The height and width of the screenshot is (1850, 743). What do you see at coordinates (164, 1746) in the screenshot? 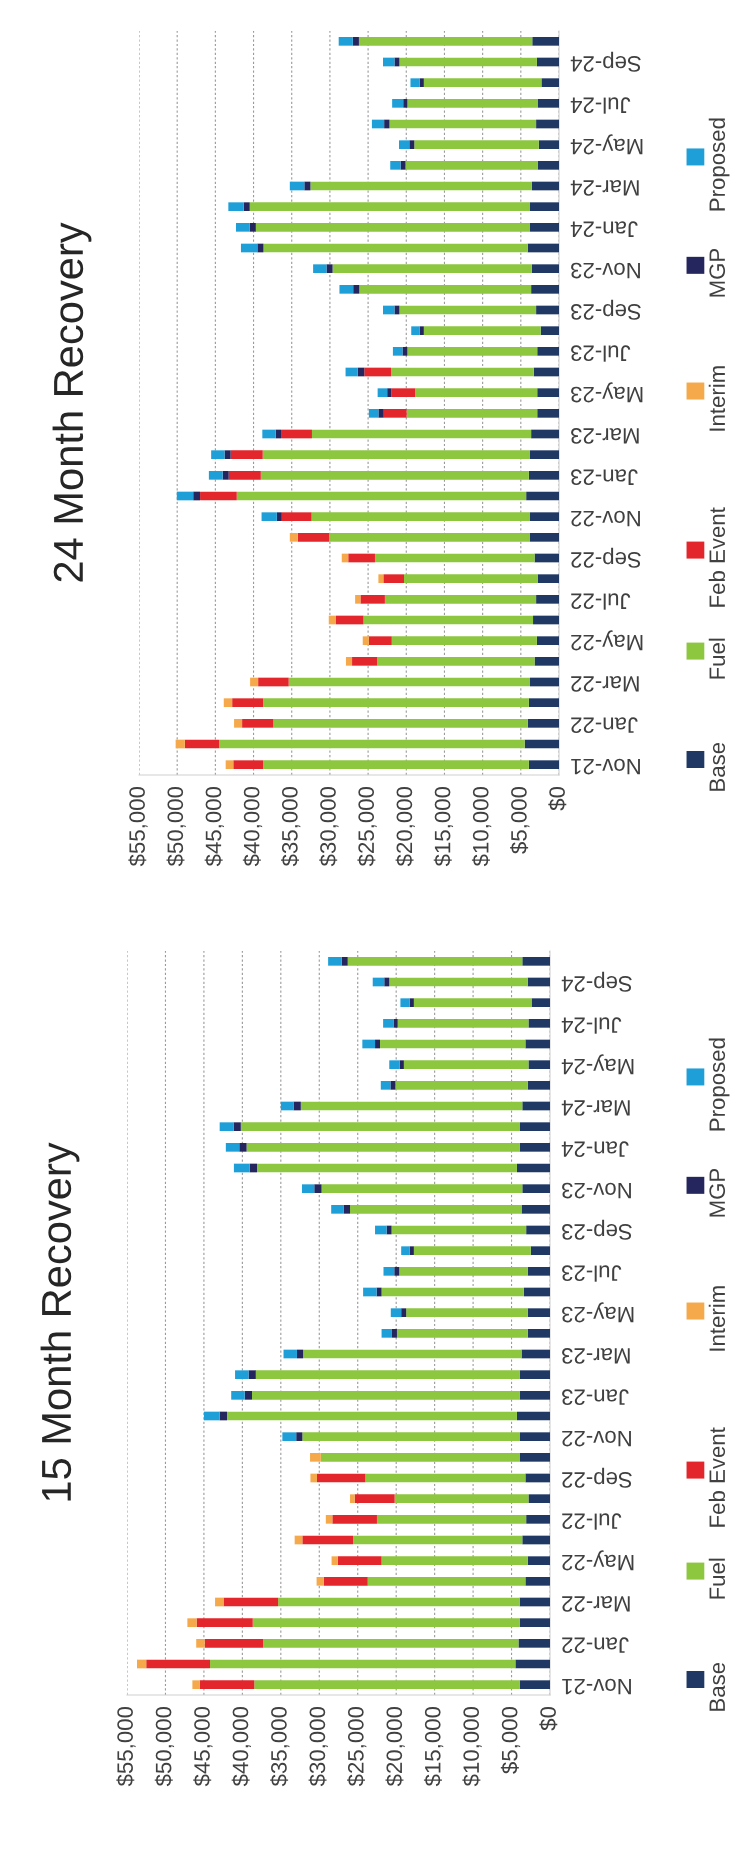
I see `x-tick-label: $50,000` at bounding box center [164, 1746].